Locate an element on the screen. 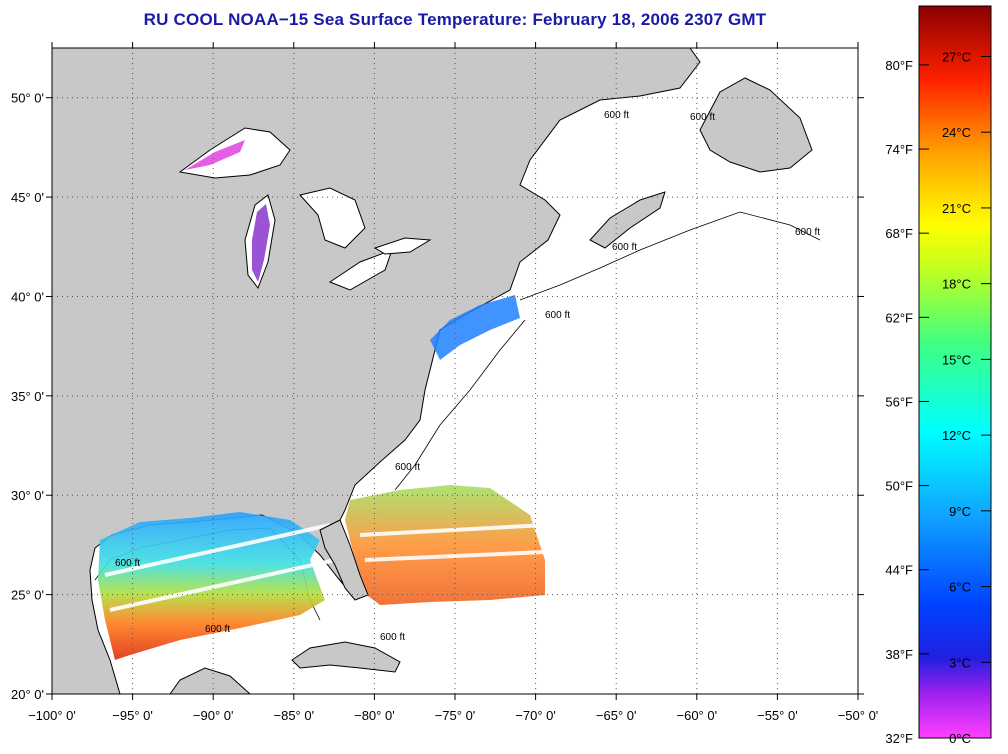 The image size is (1008, 754). lon-tick-label: −80° 0' is located at coordinates (374, 715).